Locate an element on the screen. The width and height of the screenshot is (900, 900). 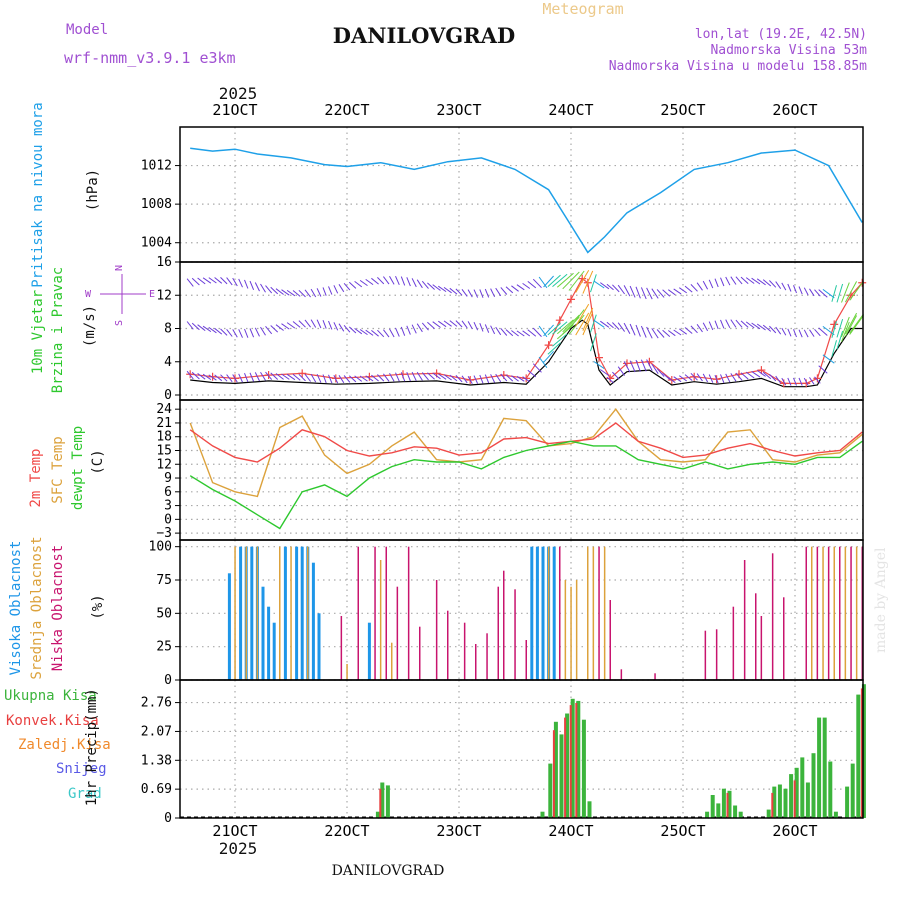
ytick-label-temperature-0: −3 is located at coordinates (164, 533).